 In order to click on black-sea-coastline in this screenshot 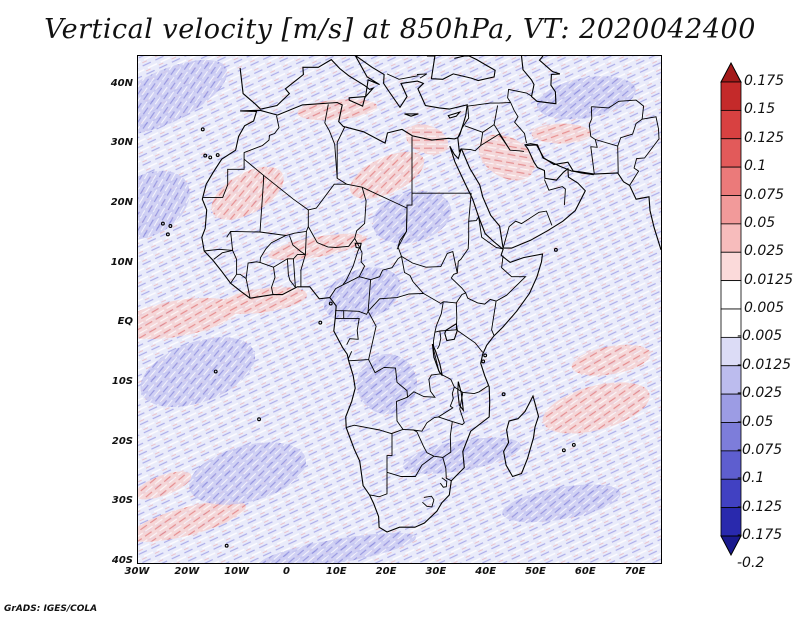, I will do `click(461, 69)`.